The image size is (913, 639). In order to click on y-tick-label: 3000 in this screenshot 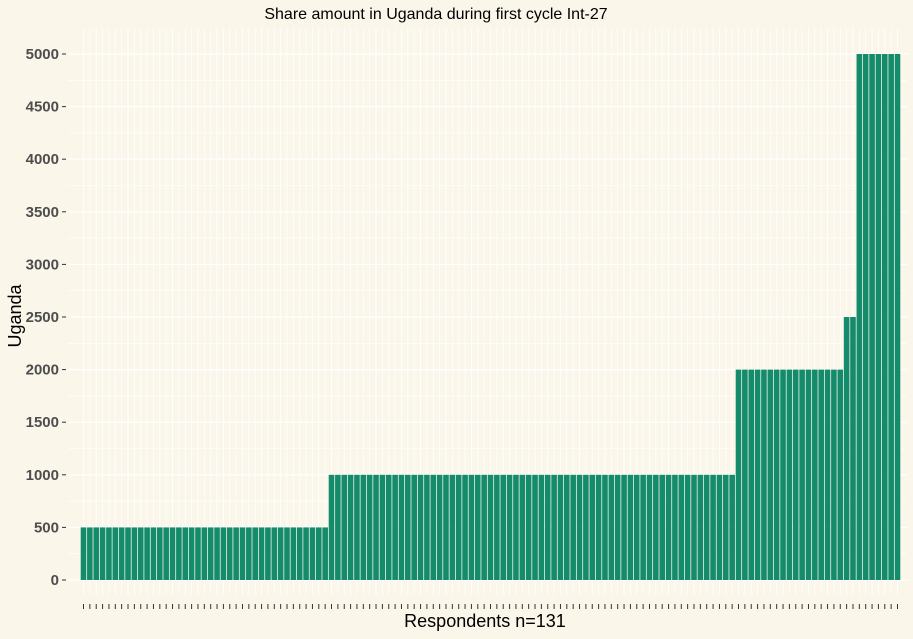, I will do `click(42, 264)`.